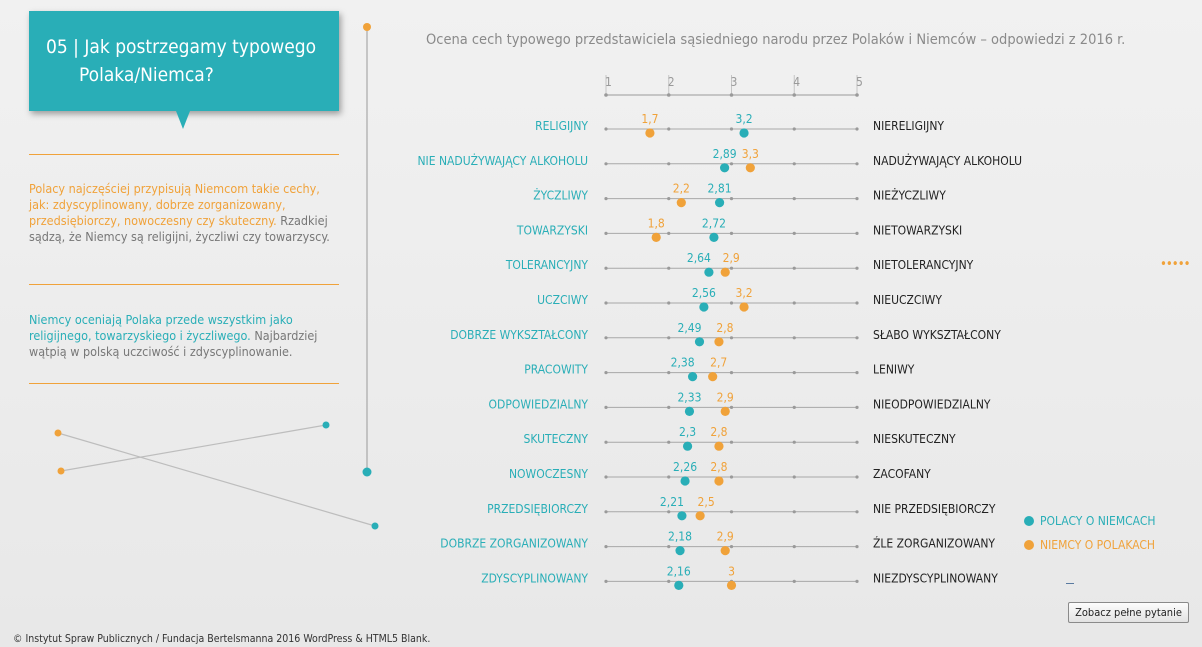 Image resolution: width=1202 pixels, height=647 pixels. Describe the element at coordinates (902, 474) in the screenshot. I see `row-right-label: ZACOFANY` at that location.